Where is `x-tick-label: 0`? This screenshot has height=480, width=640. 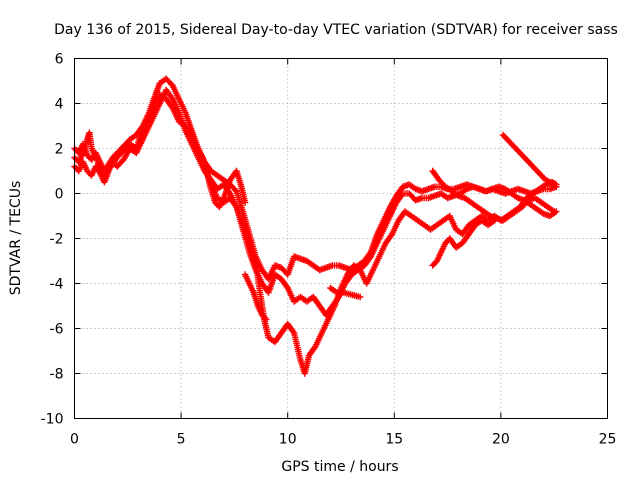
x-tick-label: 0 is located at coordinates (74, 440).